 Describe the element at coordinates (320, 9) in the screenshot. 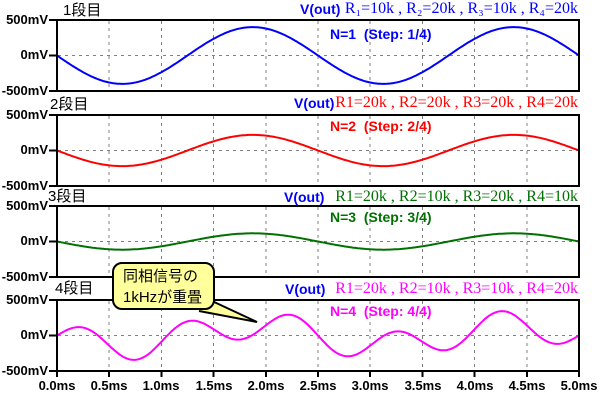

I see `panel-1-trace-label: V(out)` at that location.